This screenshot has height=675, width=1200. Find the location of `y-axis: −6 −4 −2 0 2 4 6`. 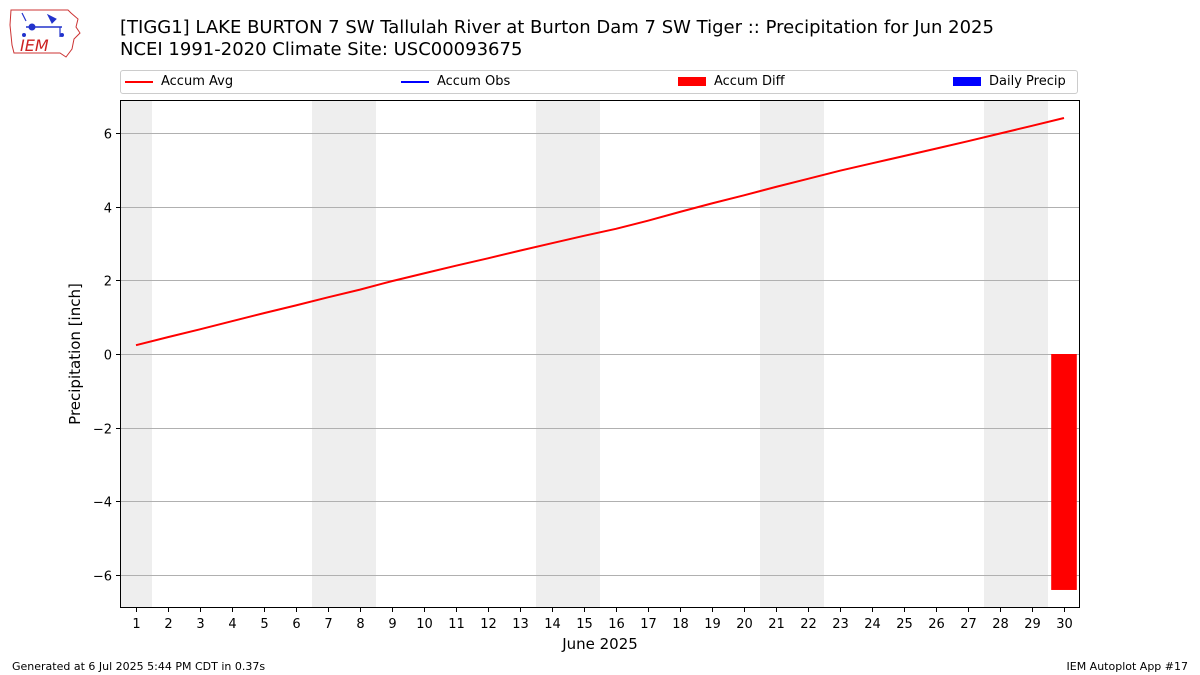

y-axis: −6 −4 −2 0 2 4 6 is located at coordinates (106, 356).